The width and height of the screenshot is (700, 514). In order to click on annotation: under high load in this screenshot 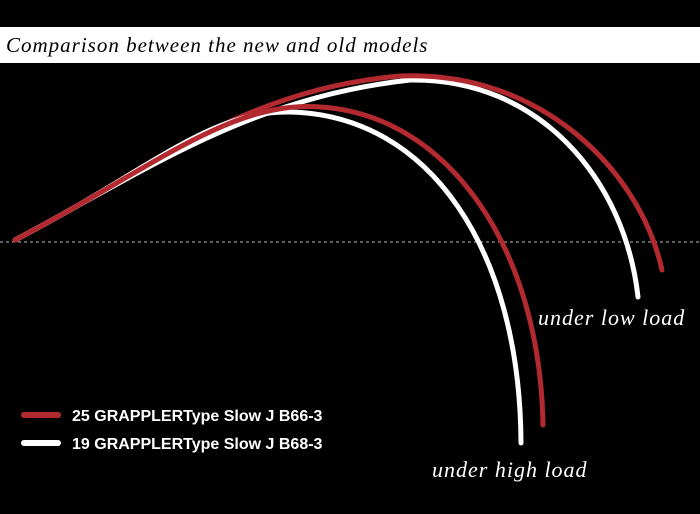, I will do `click(510, 469)`.